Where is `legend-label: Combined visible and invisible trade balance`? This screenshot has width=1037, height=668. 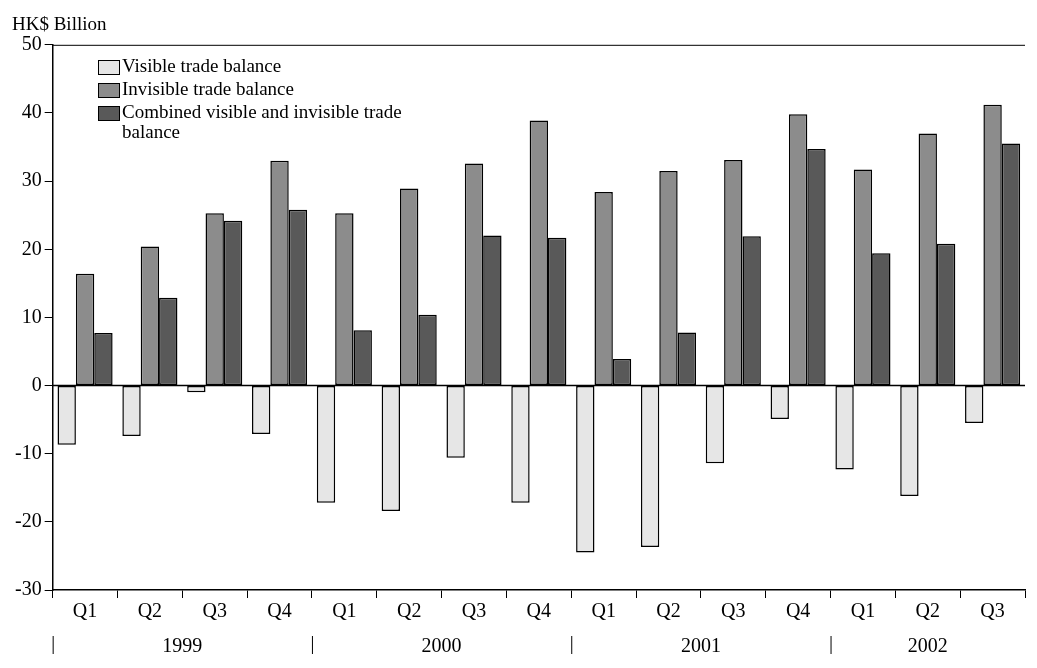 legend-label: Combined visible and invisible trade balance is located at coordinates (262, 121).